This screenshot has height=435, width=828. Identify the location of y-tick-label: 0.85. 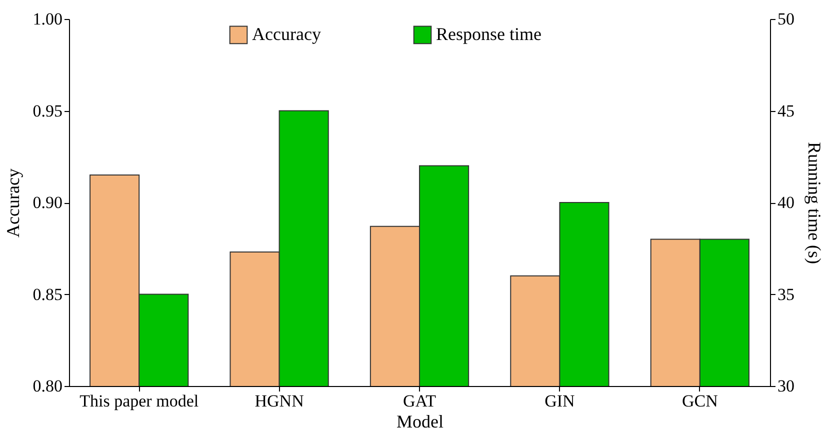
(47, 294).